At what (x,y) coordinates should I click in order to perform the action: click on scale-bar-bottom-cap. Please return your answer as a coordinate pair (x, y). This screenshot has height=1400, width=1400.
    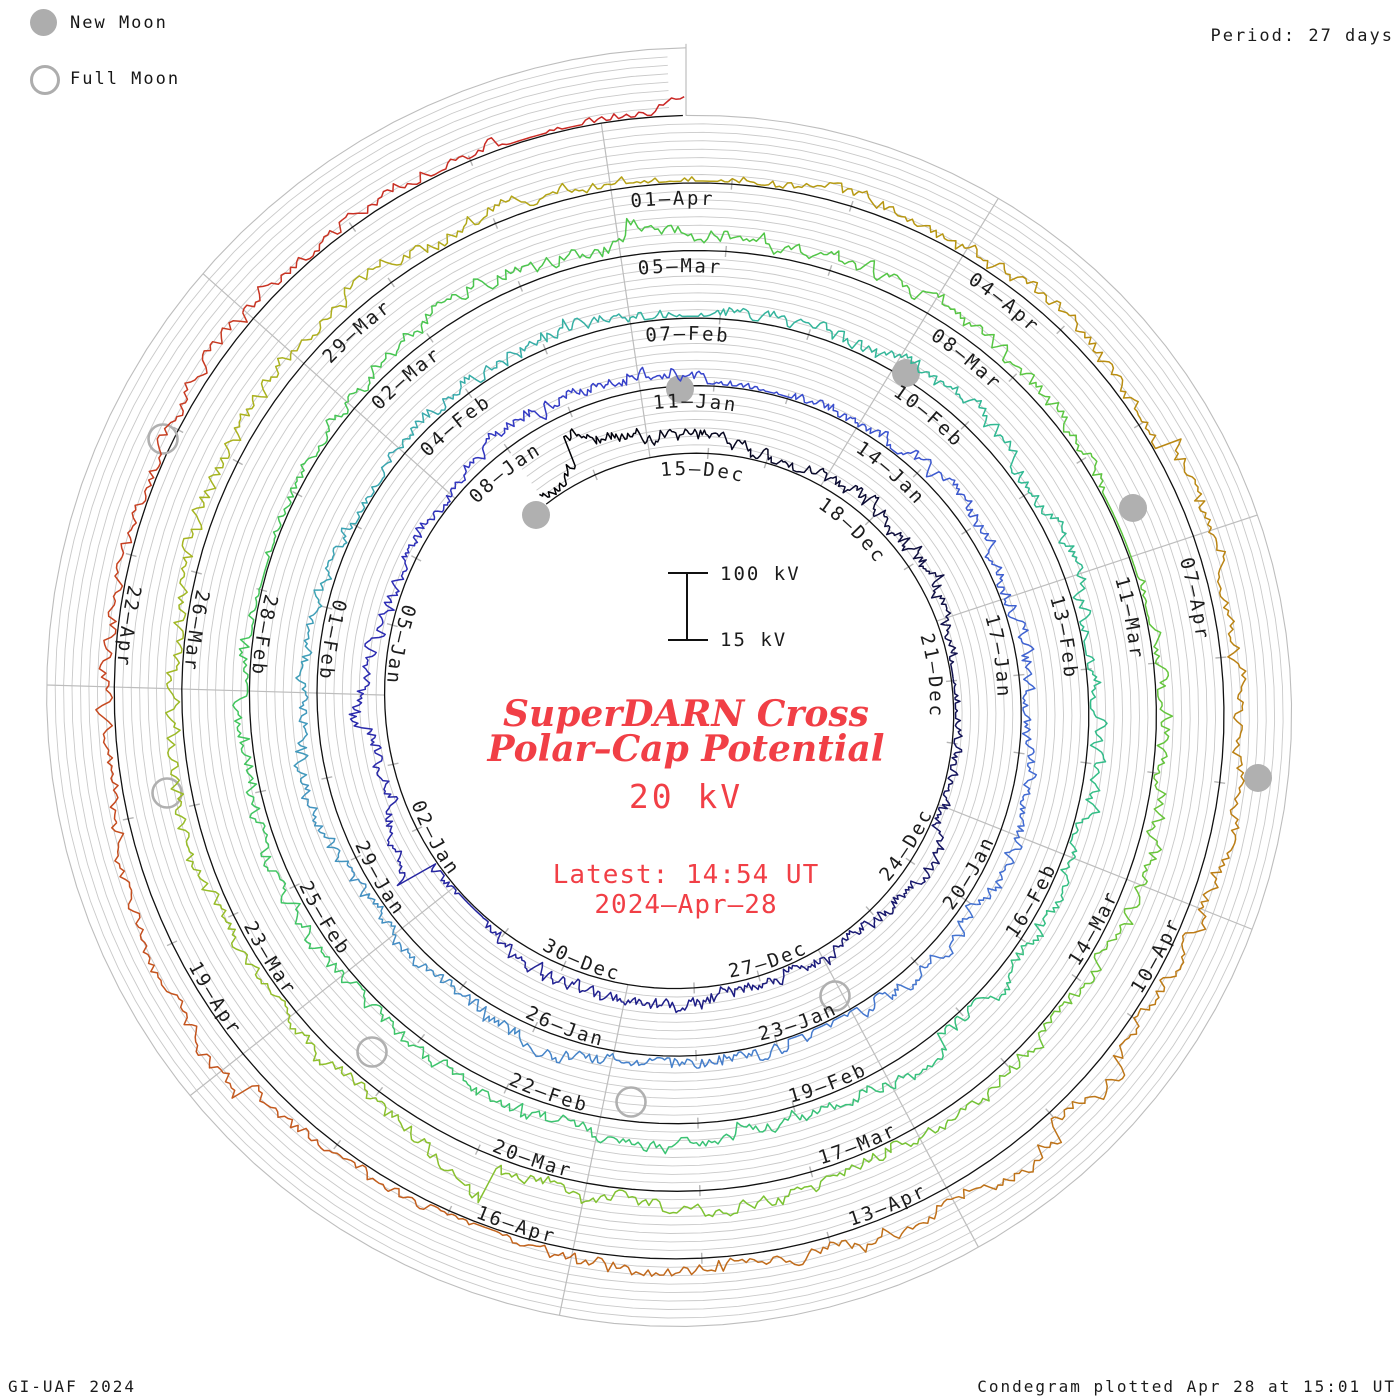
    Looking at the image, I should click on (688, 640).